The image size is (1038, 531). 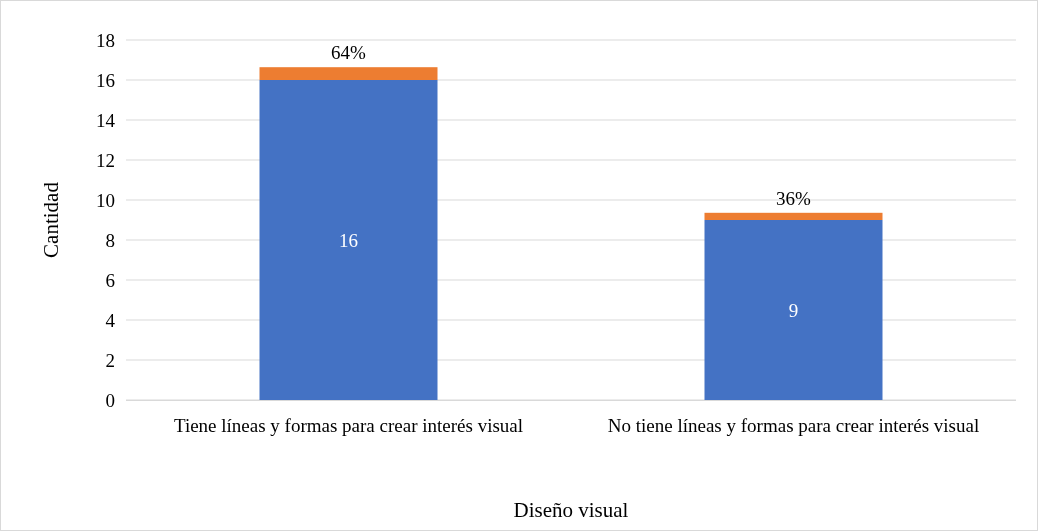 What do you see at coordinates (106, 120) in the screenshot?
I see `y-tick-label: 14` at bounding box center [106, 120].